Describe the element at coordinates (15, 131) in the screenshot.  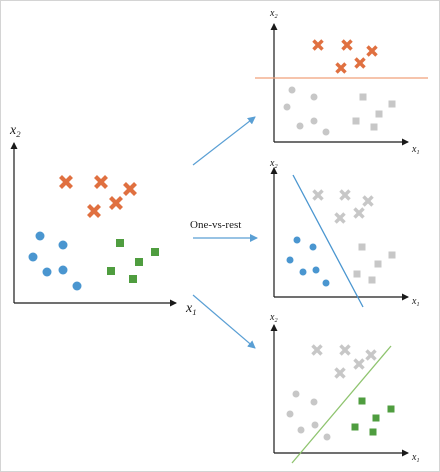
I see `main-y-axis-label: x2` at that location.